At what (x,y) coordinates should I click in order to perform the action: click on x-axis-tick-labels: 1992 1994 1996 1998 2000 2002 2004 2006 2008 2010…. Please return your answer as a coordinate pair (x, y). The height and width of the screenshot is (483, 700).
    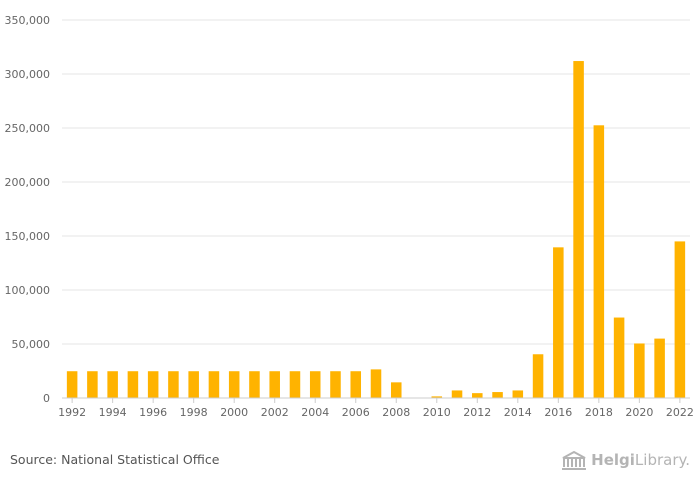
    Looking at the image, I should click on (376, 408).